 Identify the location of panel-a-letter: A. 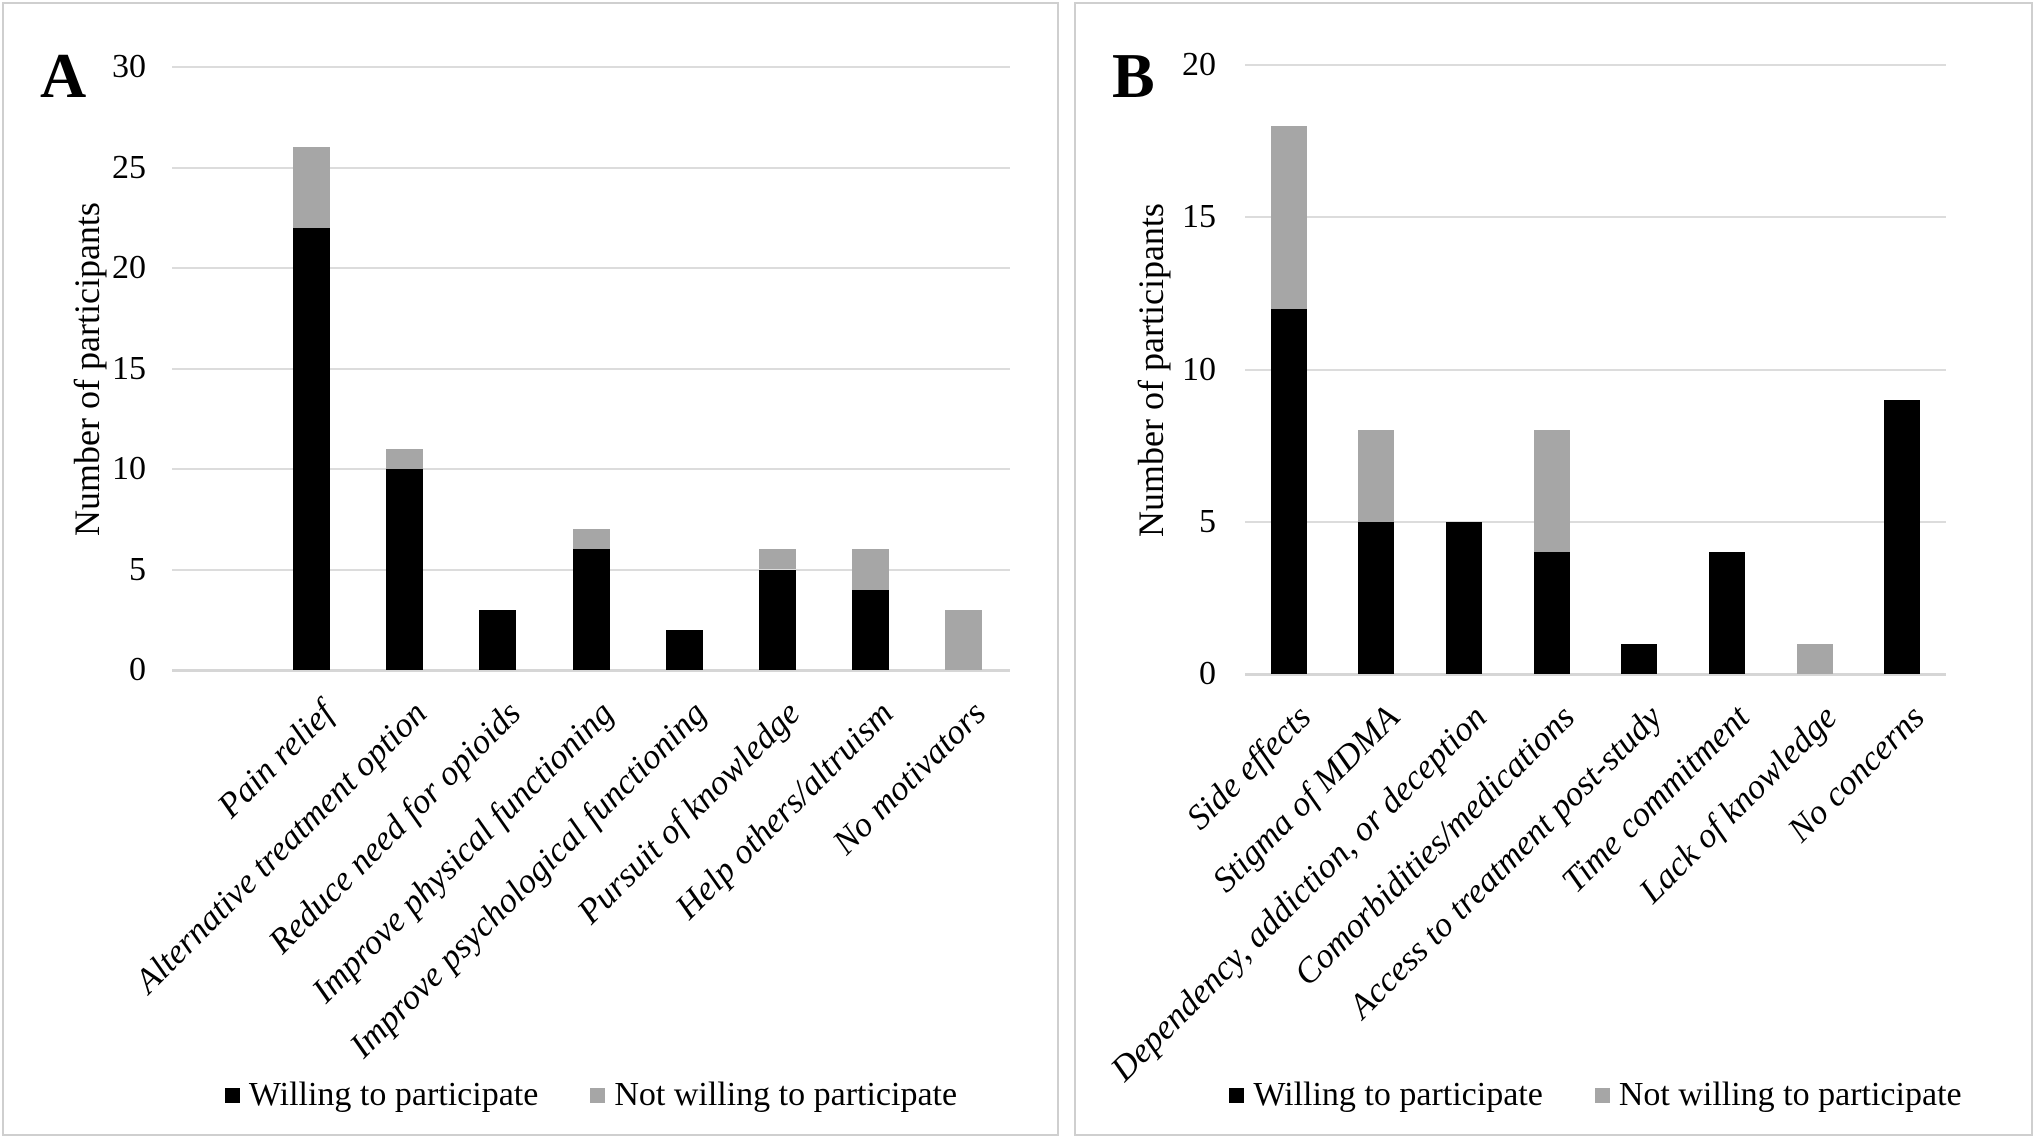
(63, 75).